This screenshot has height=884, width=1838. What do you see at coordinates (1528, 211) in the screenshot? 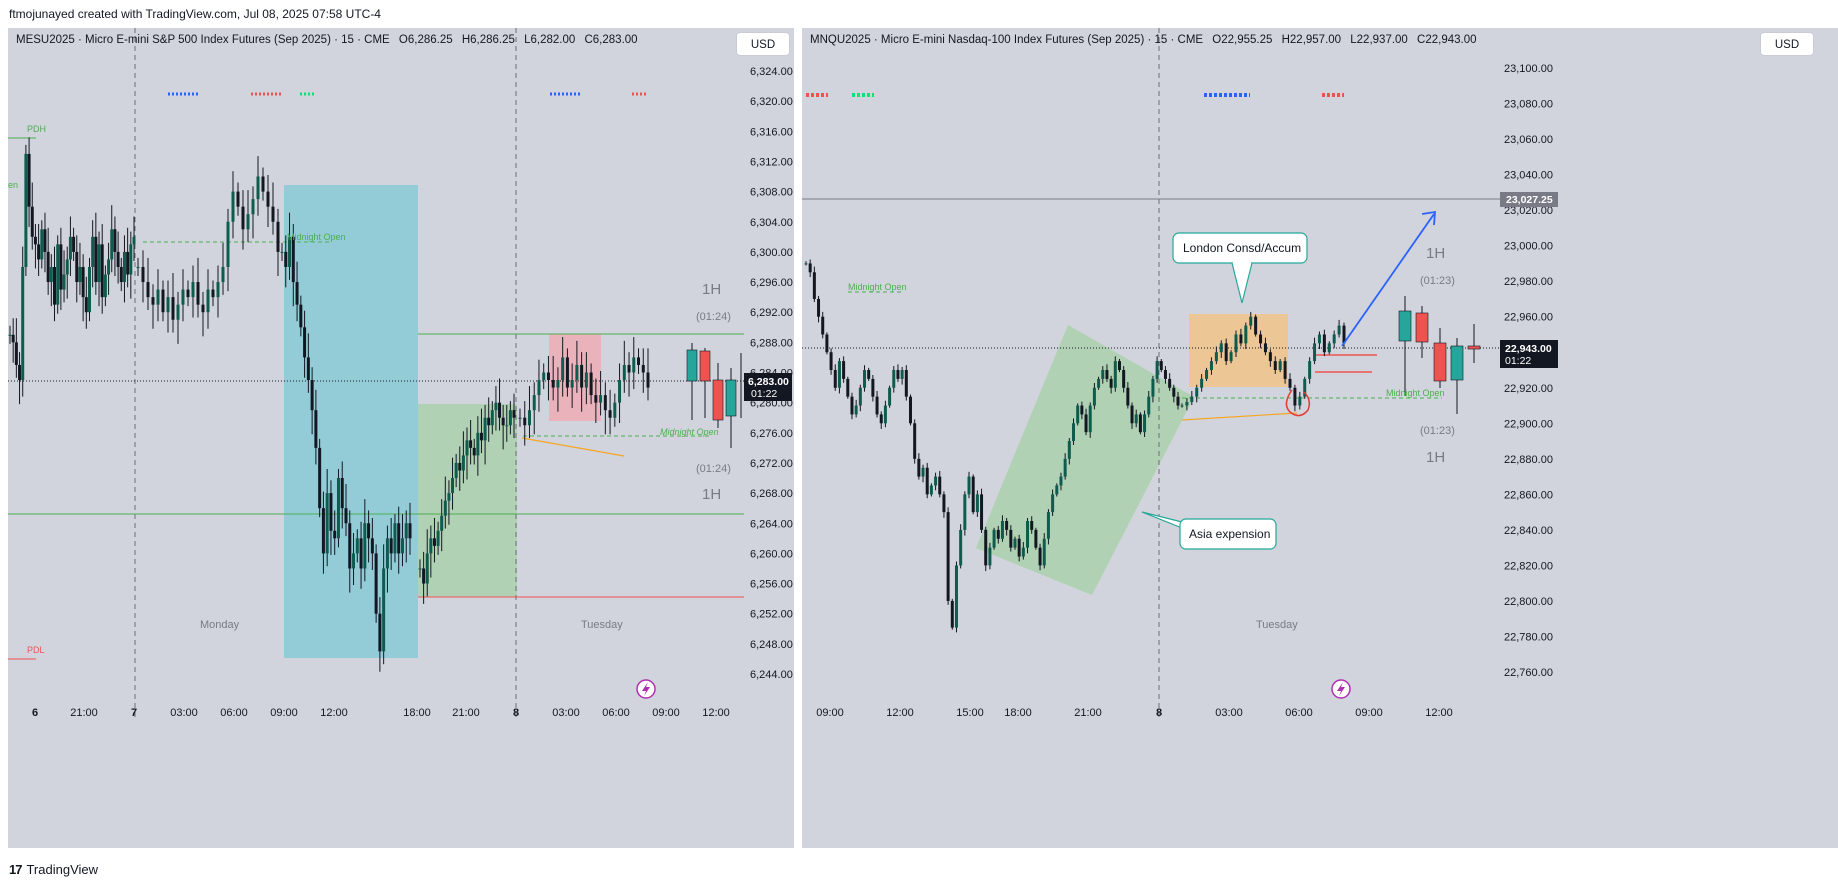
I see `price-tick-label: 23,020.00` at bounding box center [1528, 211].